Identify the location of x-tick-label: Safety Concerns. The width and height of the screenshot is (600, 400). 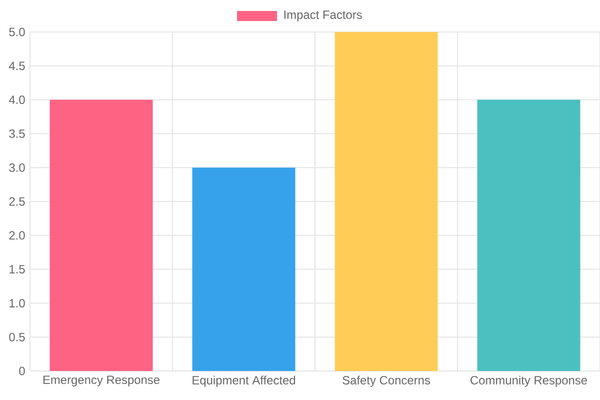
(386, 381).